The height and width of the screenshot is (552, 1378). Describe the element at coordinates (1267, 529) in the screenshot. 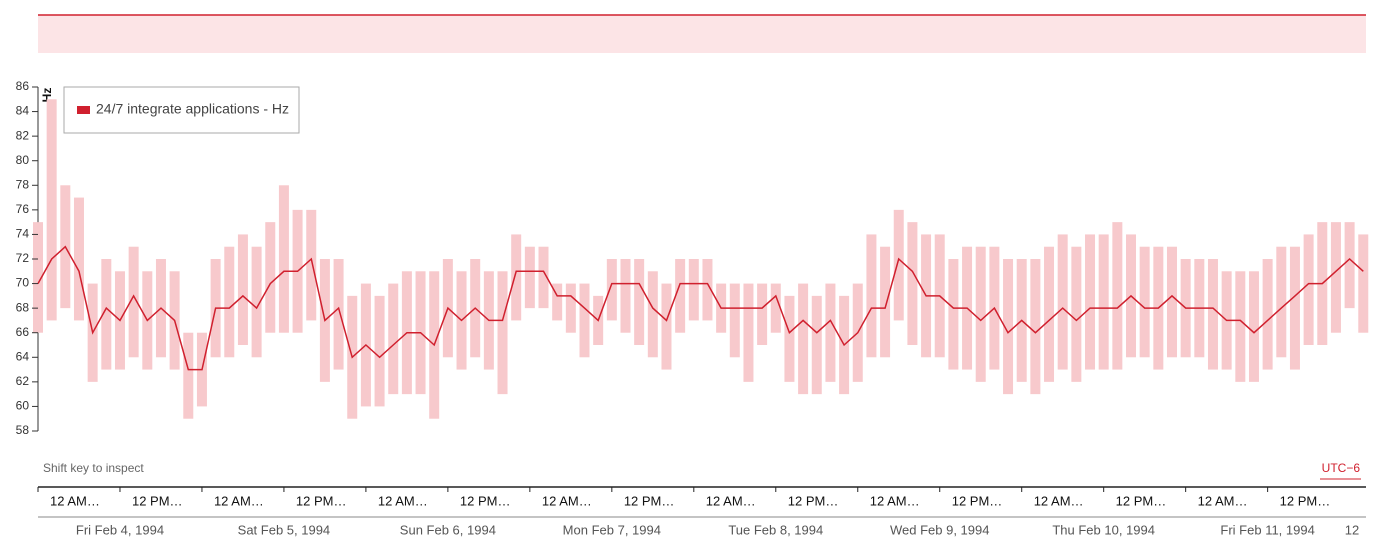

I see `day-label: Fri Feb 11, 1994` at that location.